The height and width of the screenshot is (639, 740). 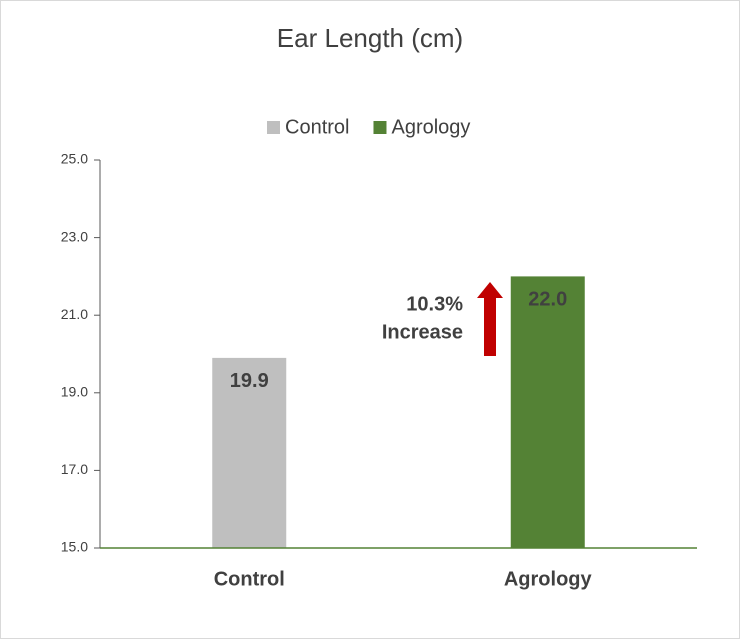 What do you see at coordinates (434, 304) in the screenshot?
I see `annotation: 10.3%` at bounding box center [434, 304].